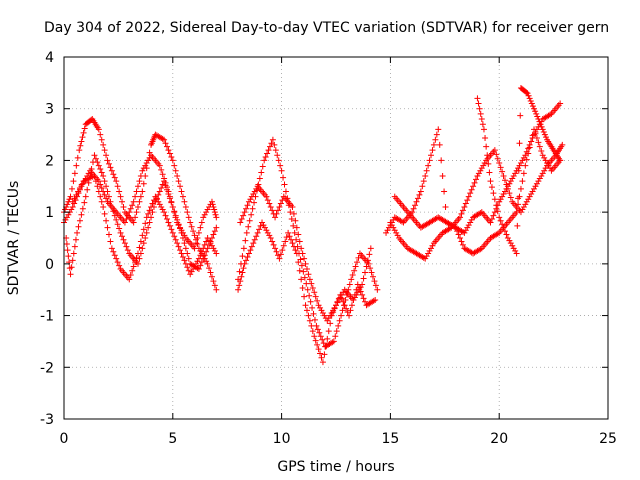 This screenshot has height=480, width=640. I want to click on x-tick-label: 20, so click(499, 439).